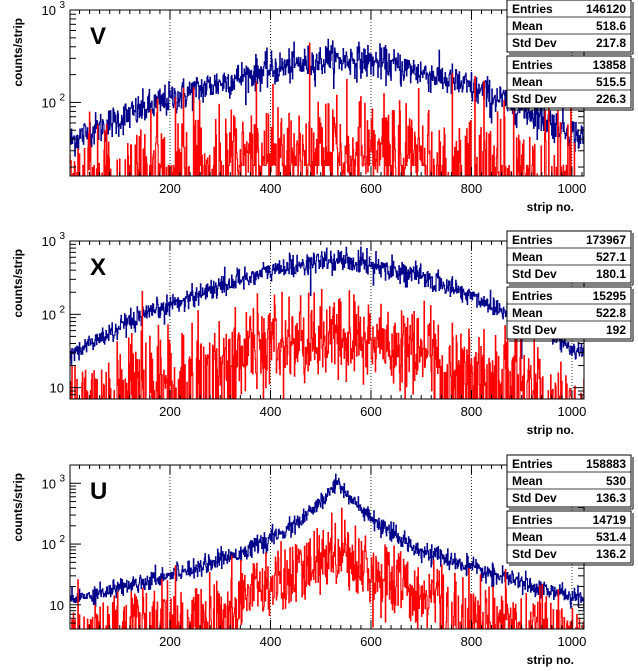  Describe the element at coordinates (606, 9) in the screenshot. I see `stats-value: 146120` at that location.